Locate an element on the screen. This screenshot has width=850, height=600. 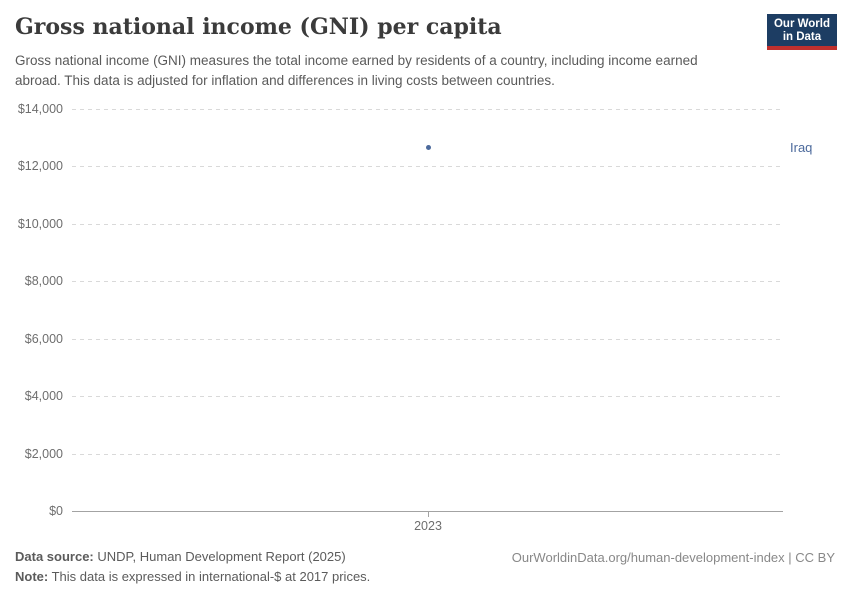
y-axis-tick-label: $6,000 is located at coordinates (43, 338).